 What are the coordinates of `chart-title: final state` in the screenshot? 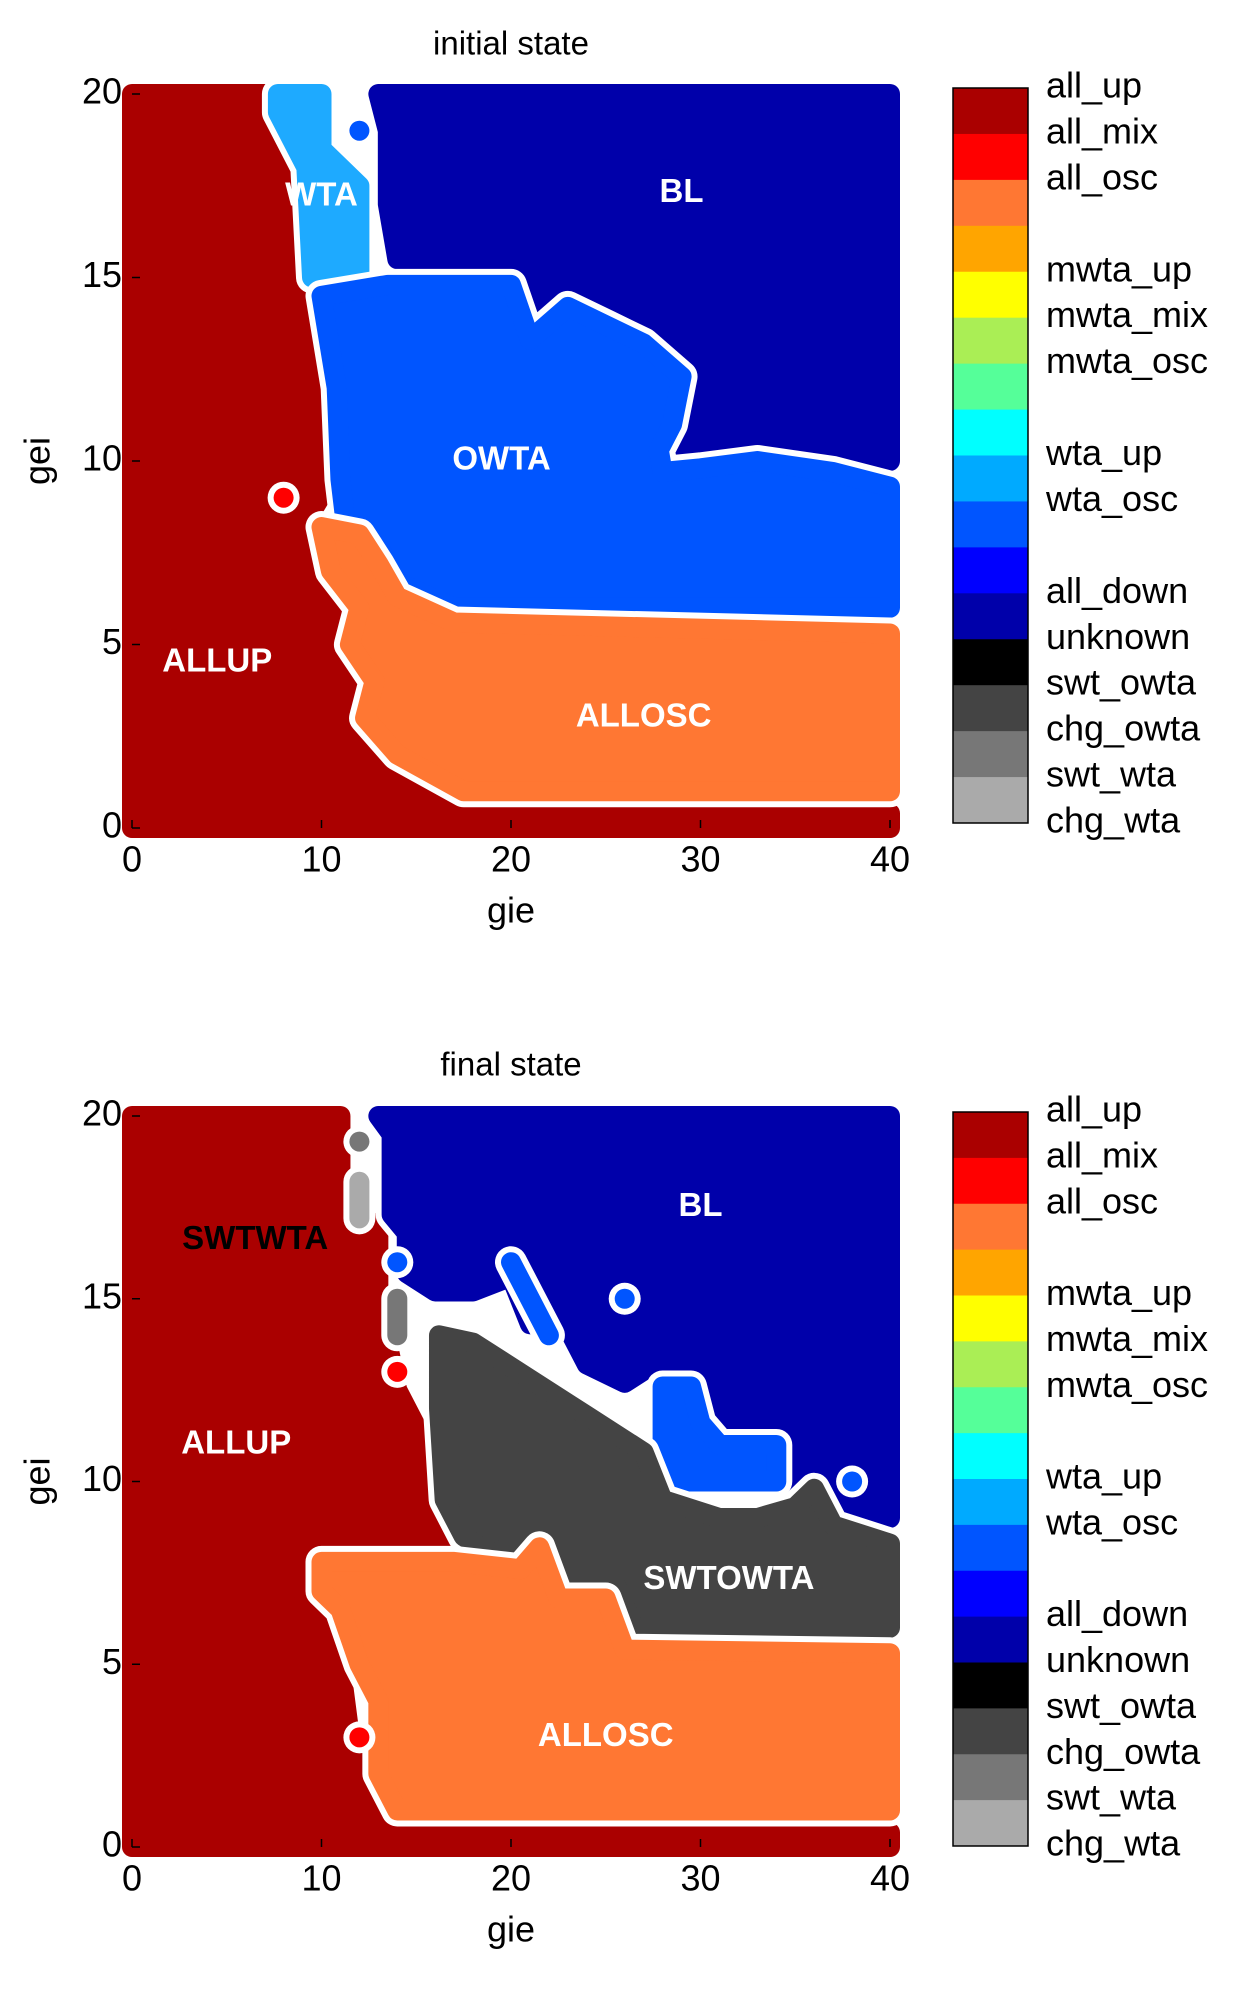 It's located at (510, 1064).